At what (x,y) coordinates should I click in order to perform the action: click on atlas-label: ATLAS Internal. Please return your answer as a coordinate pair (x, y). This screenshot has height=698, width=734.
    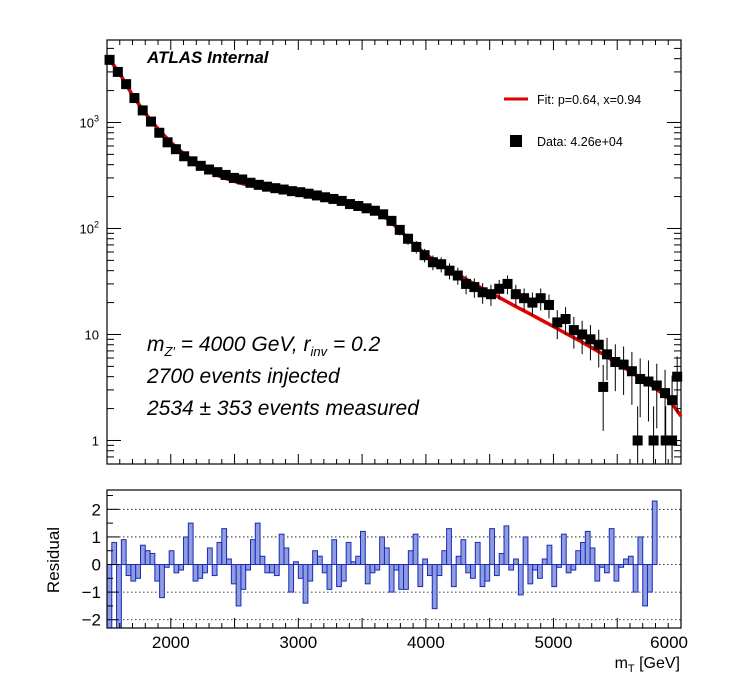
    Looking at the image, I should click on (208, 57).